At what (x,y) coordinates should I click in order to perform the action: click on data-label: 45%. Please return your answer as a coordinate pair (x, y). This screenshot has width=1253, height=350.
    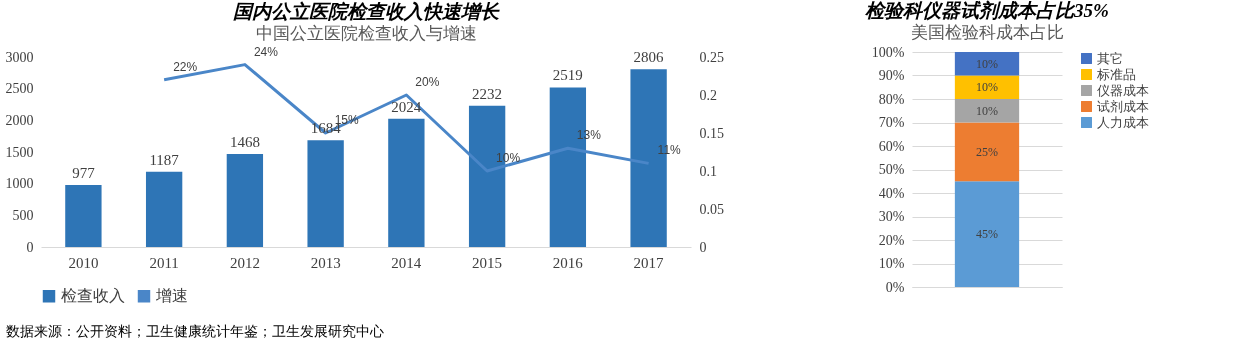
    Looking at the image, I should click on (987, 234).